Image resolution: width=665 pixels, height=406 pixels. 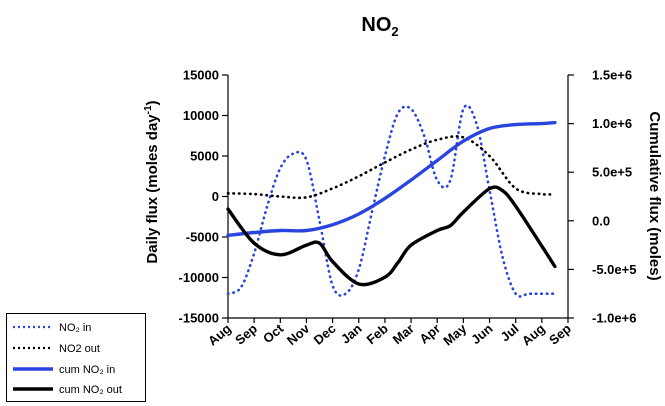 I want to click on y-left-tick-label: -10000, so click(x=199, y=277).